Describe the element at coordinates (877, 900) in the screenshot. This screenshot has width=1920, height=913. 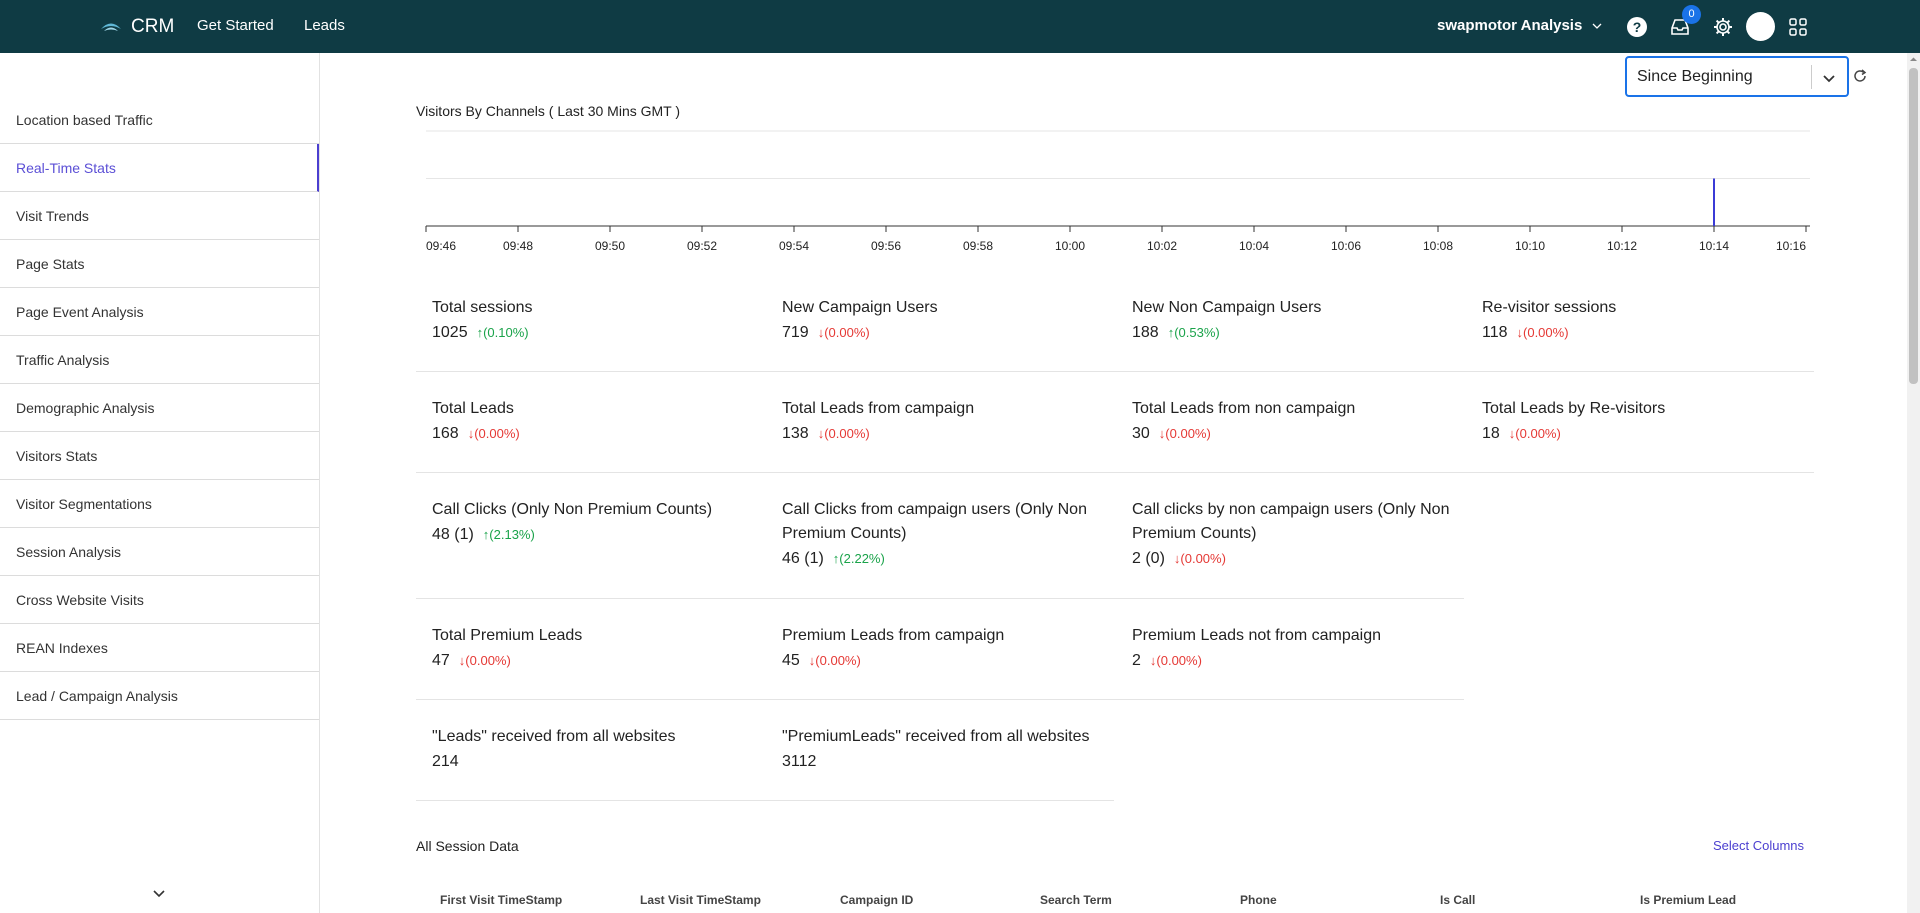
I see `column-header-campaign-id: Campaign ID` at that location.